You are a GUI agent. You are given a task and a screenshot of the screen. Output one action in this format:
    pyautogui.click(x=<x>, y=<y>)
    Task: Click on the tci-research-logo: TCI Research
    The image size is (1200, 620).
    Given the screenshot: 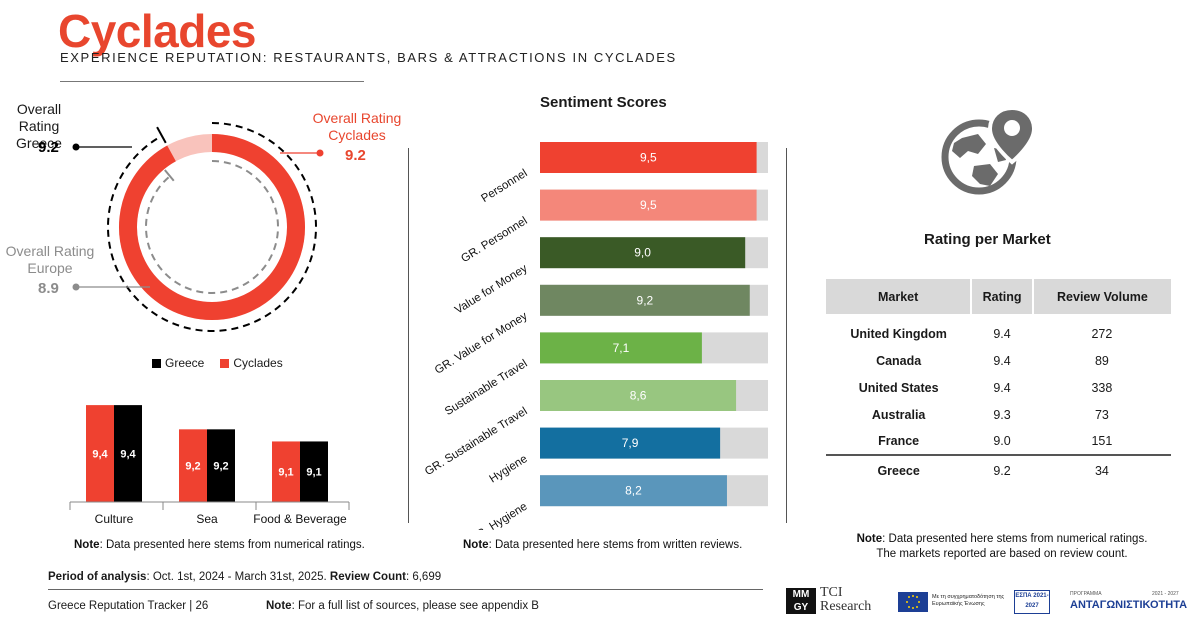 What is the action you would take?
    pyautogui.click(x=846, y=599)
    